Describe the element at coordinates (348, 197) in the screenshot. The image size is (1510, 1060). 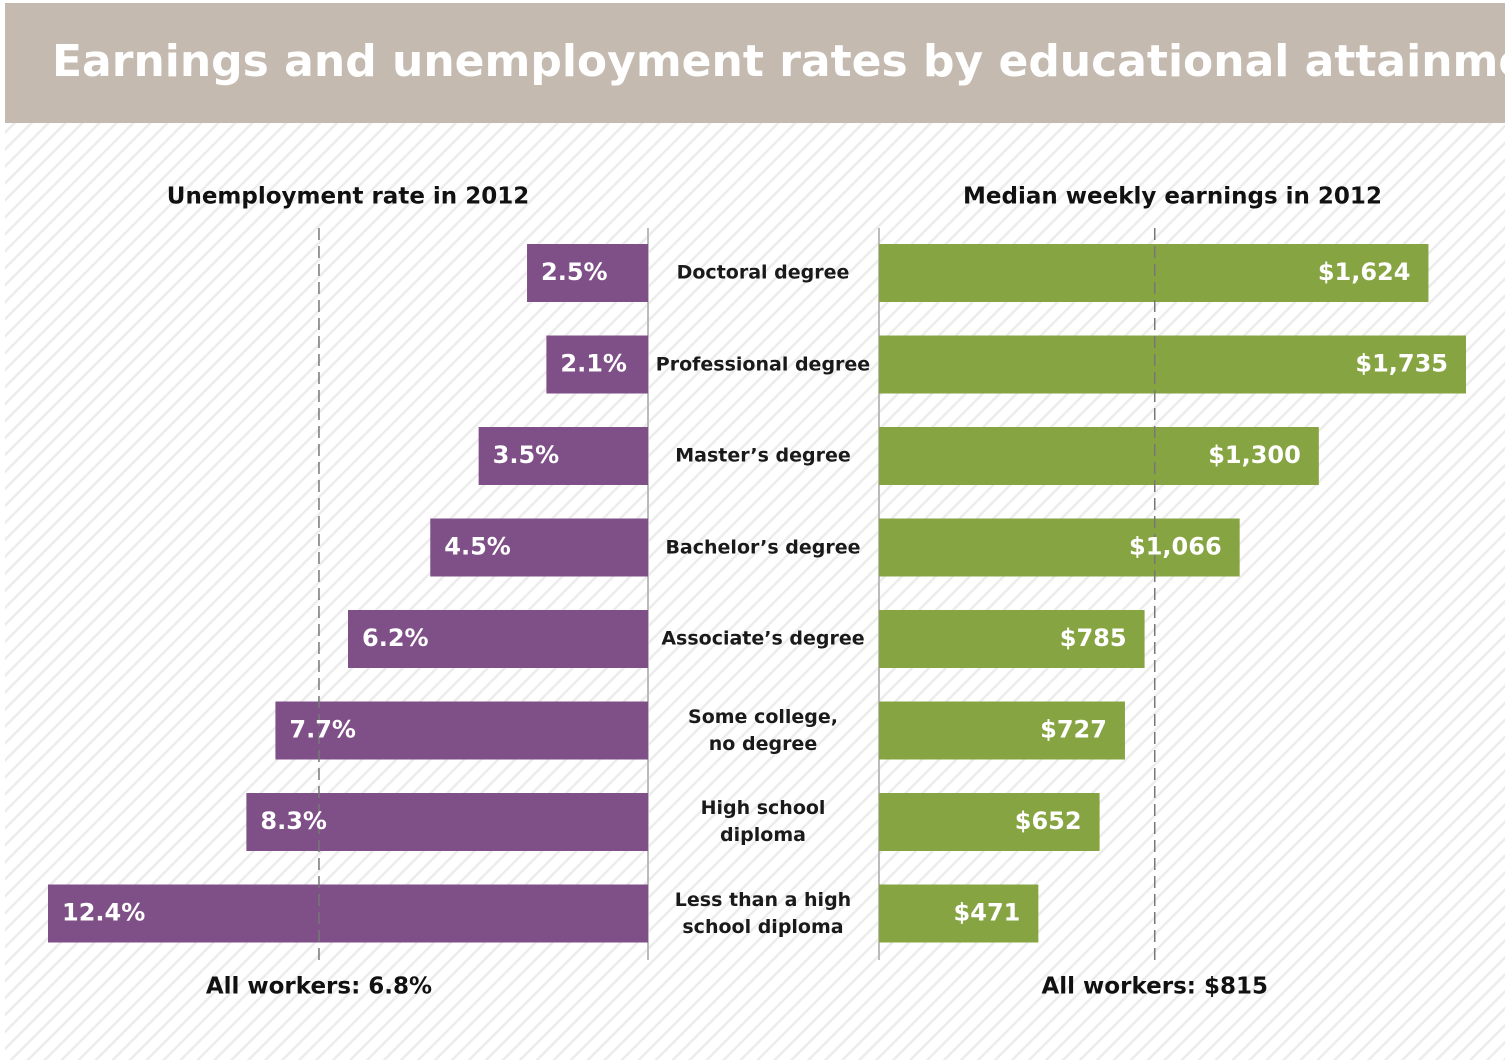
I see `panel-title: Unemployment rate in 2012` at that location.